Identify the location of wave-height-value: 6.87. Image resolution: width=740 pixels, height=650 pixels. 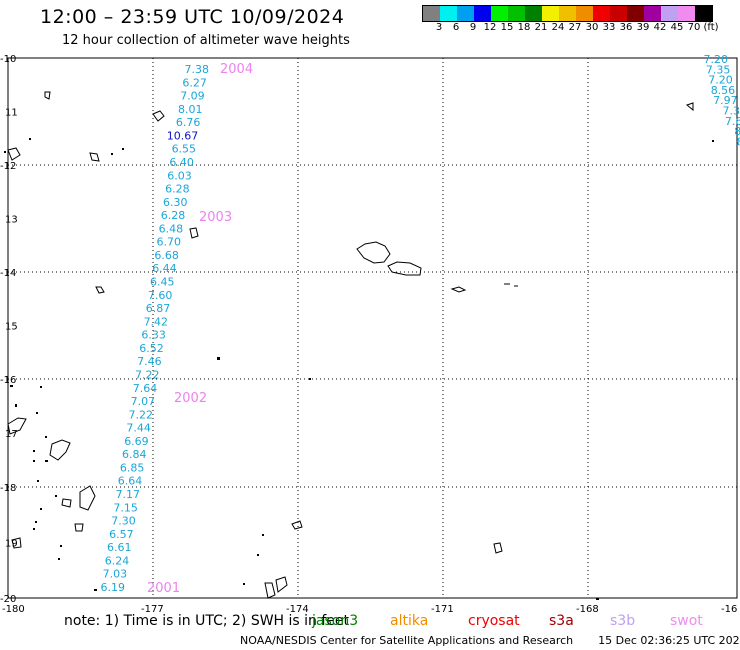
(158, 308).